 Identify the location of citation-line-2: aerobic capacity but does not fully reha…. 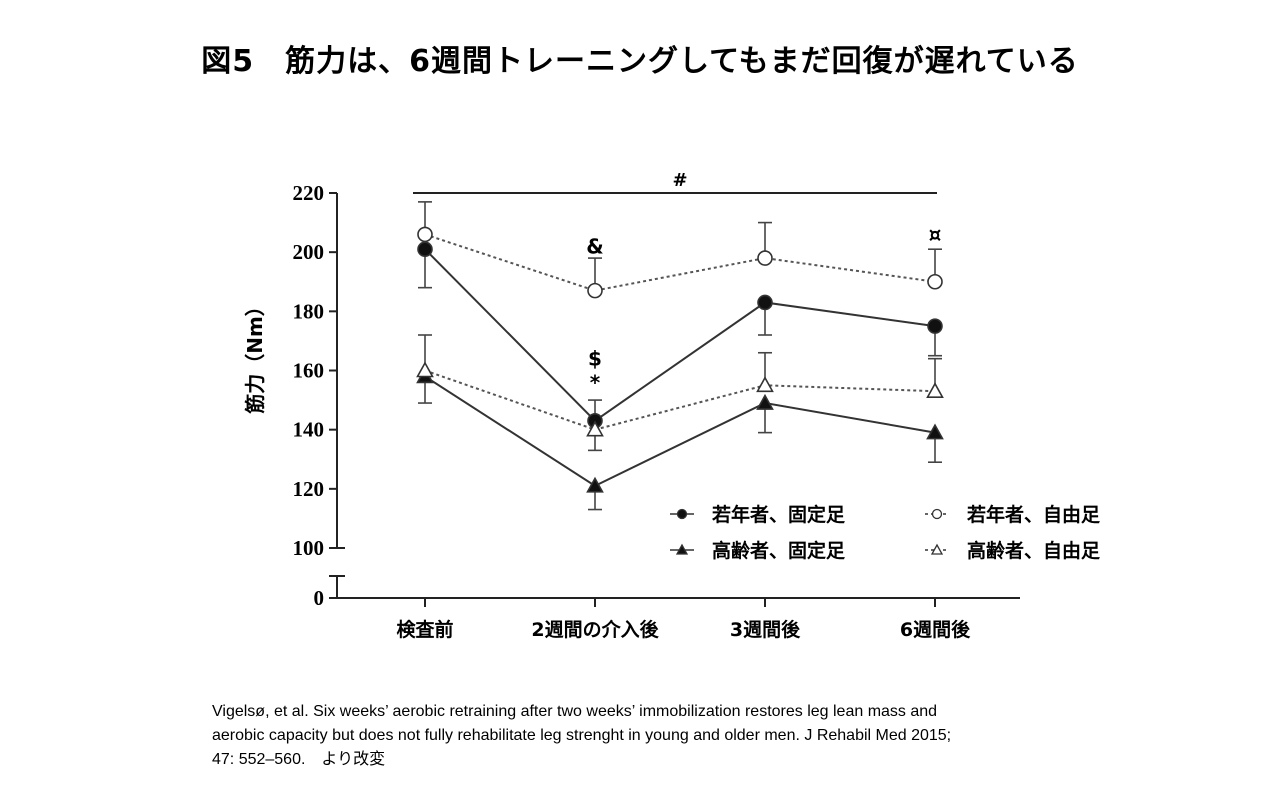
(582, 735).